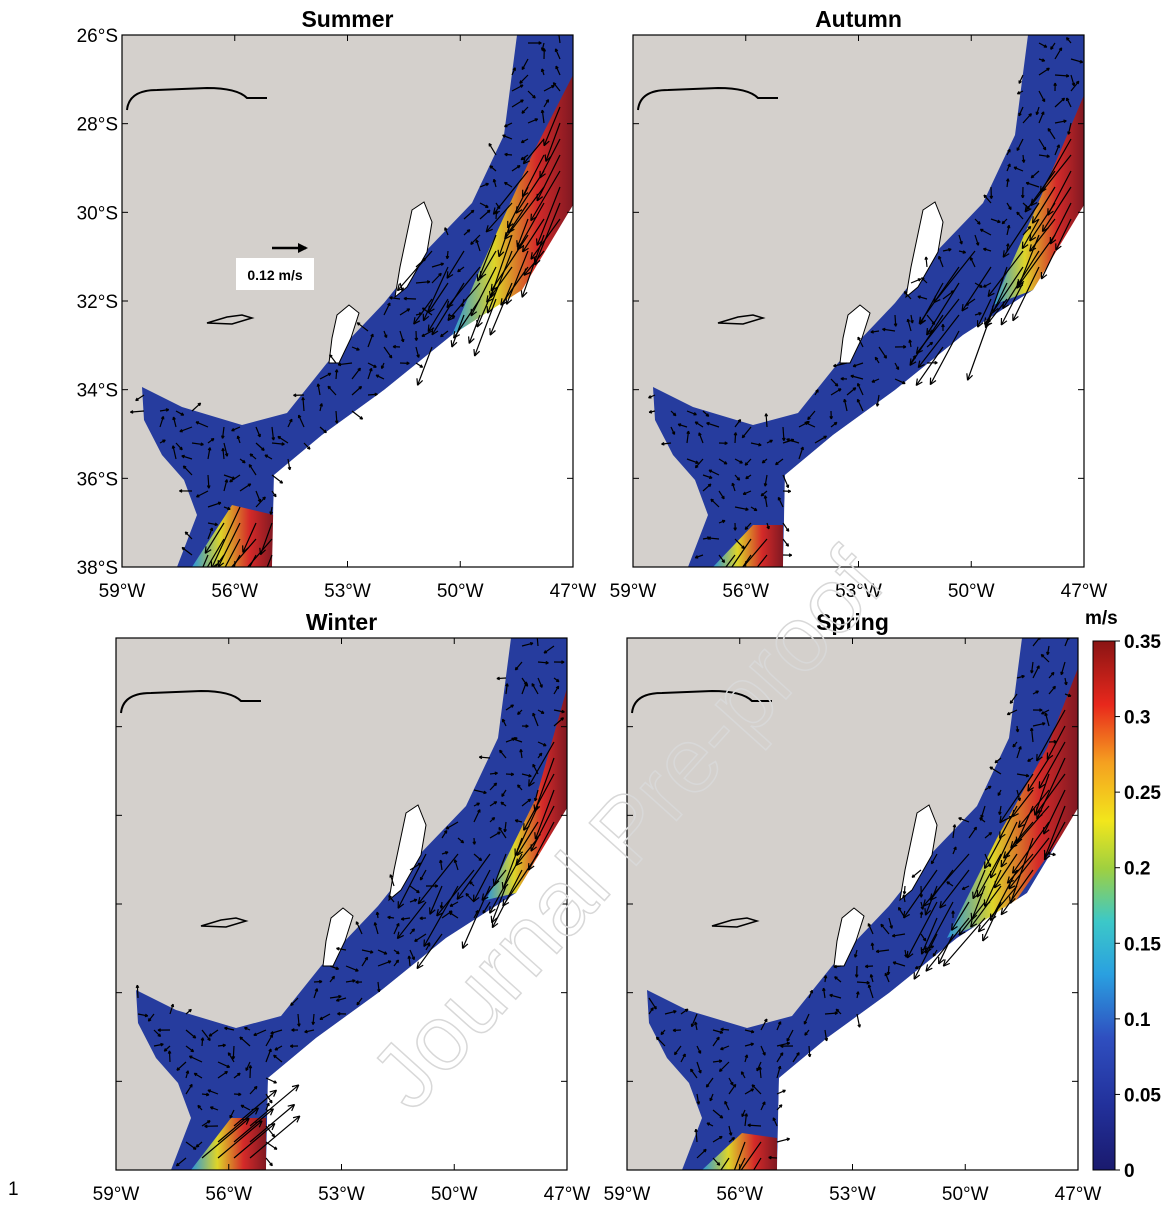 This screenshot has width=1175, height=1211. Describe the element at coordinates (338, 937) in the screenshot. I see `lagoon` at that location.